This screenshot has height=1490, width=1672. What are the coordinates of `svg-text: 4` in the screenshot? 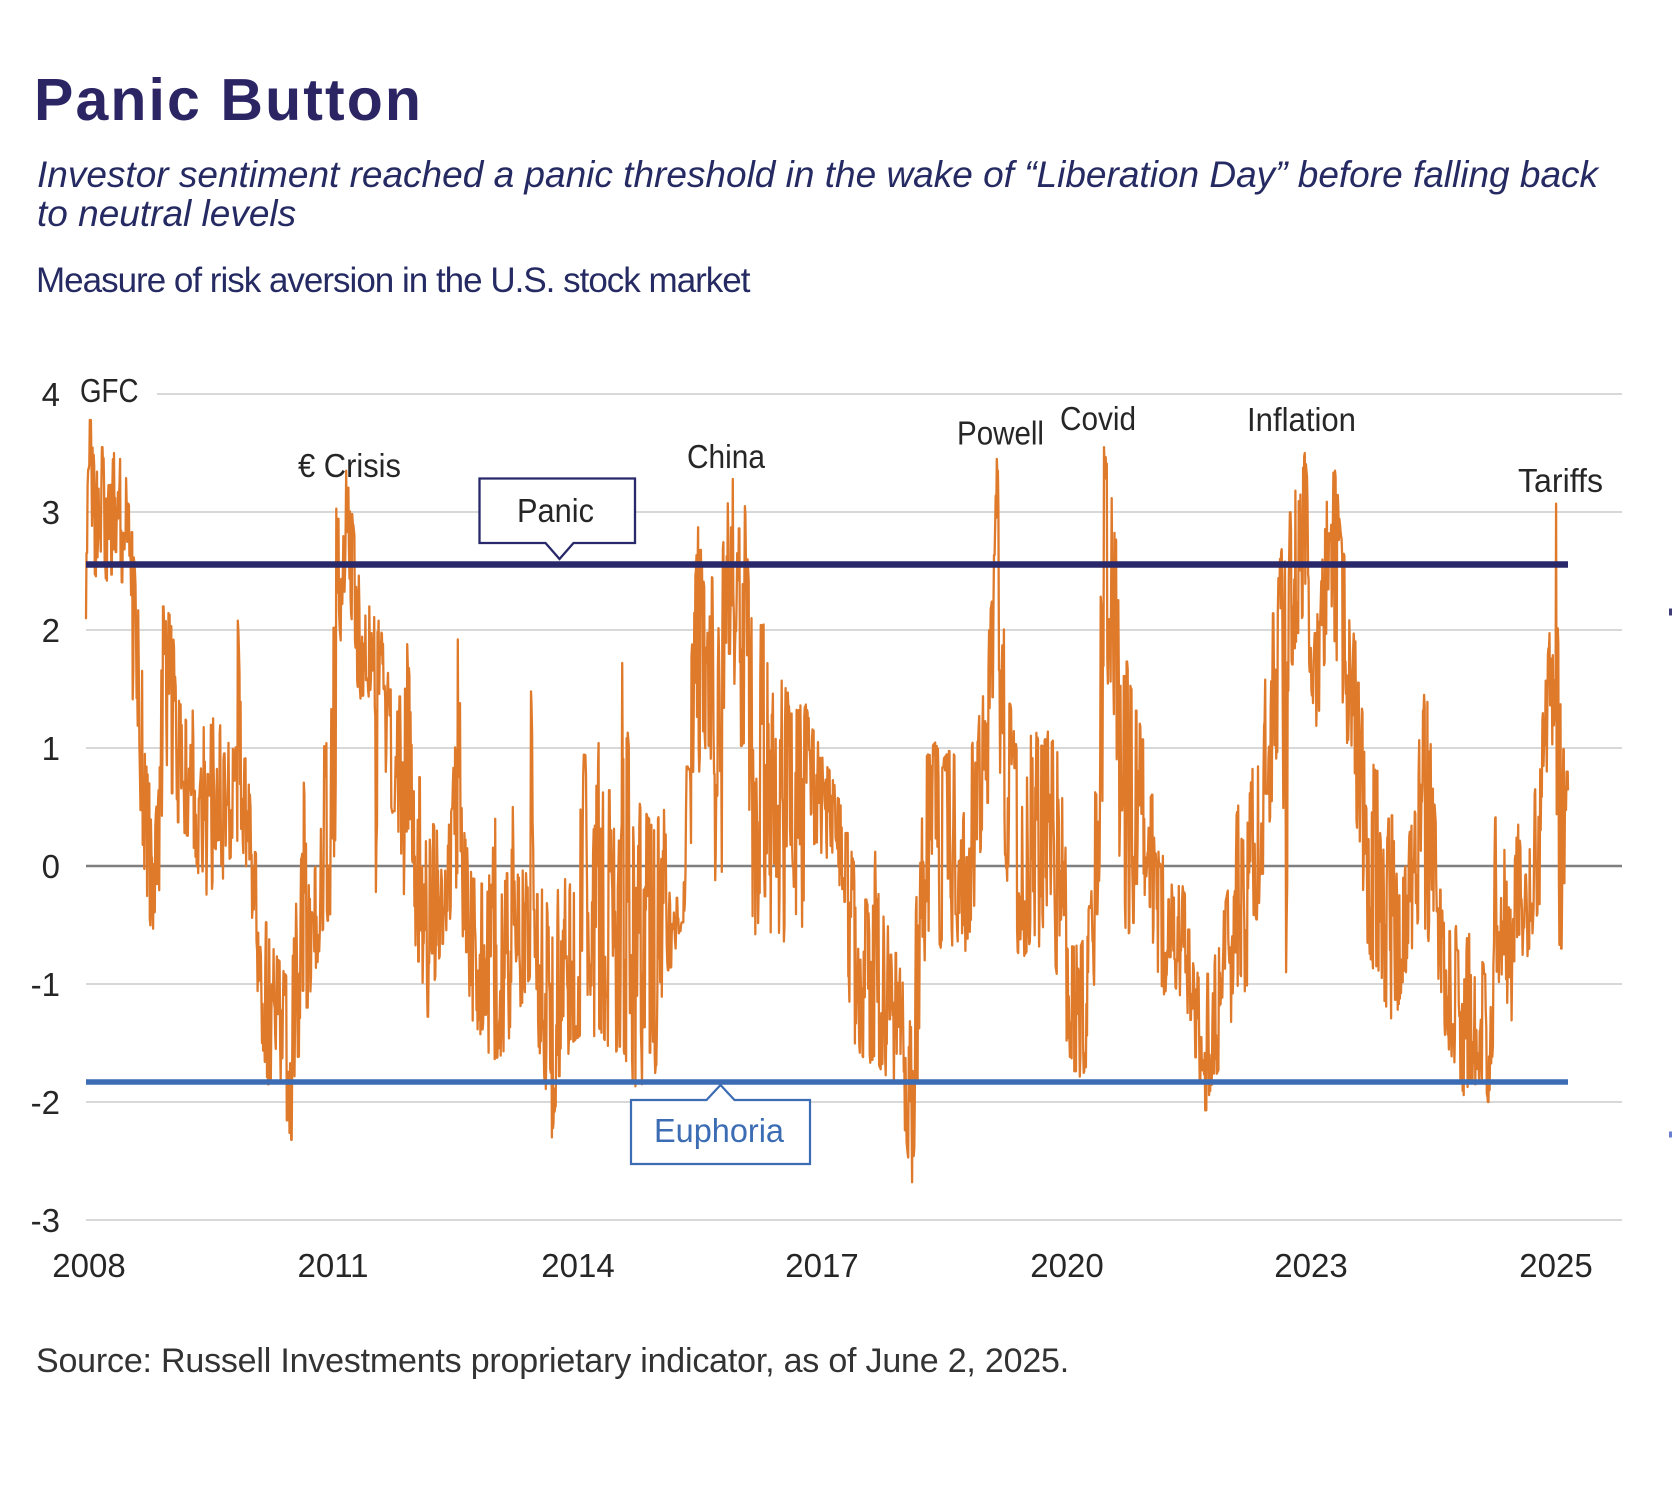 It's located at (51, 394).